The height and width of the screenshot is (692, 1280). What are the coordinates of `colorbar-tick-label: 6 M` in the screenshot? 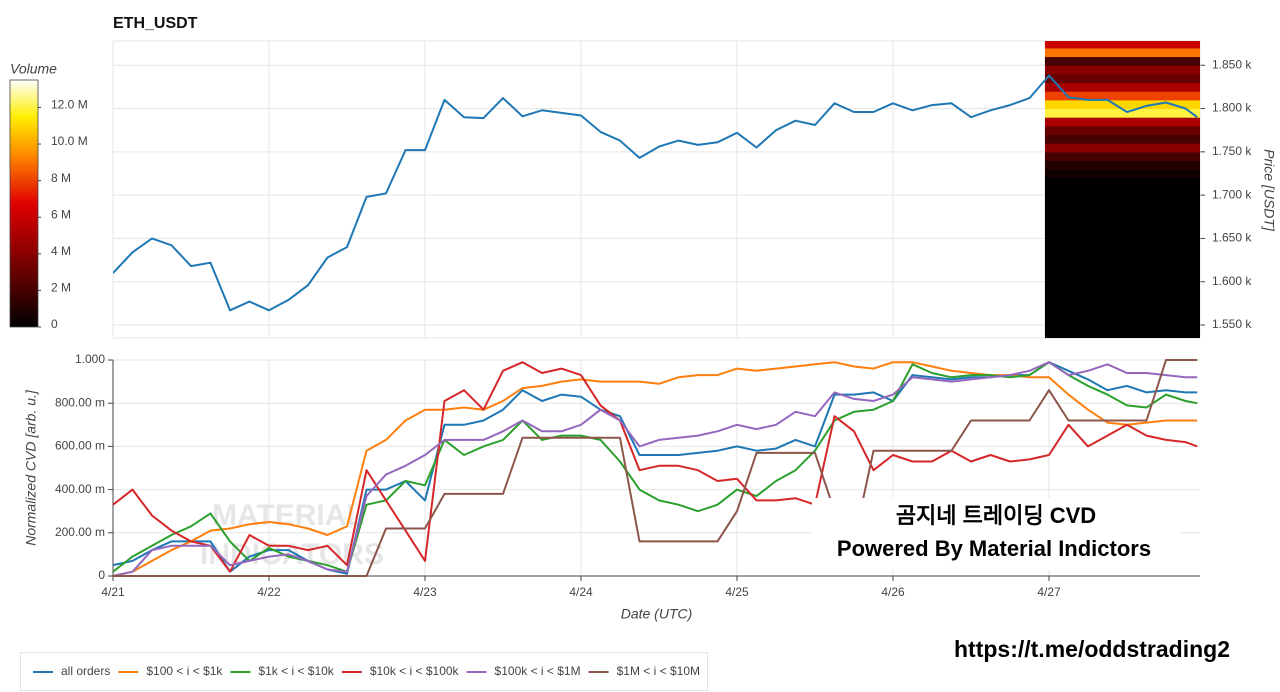 It's located at (61, 214).